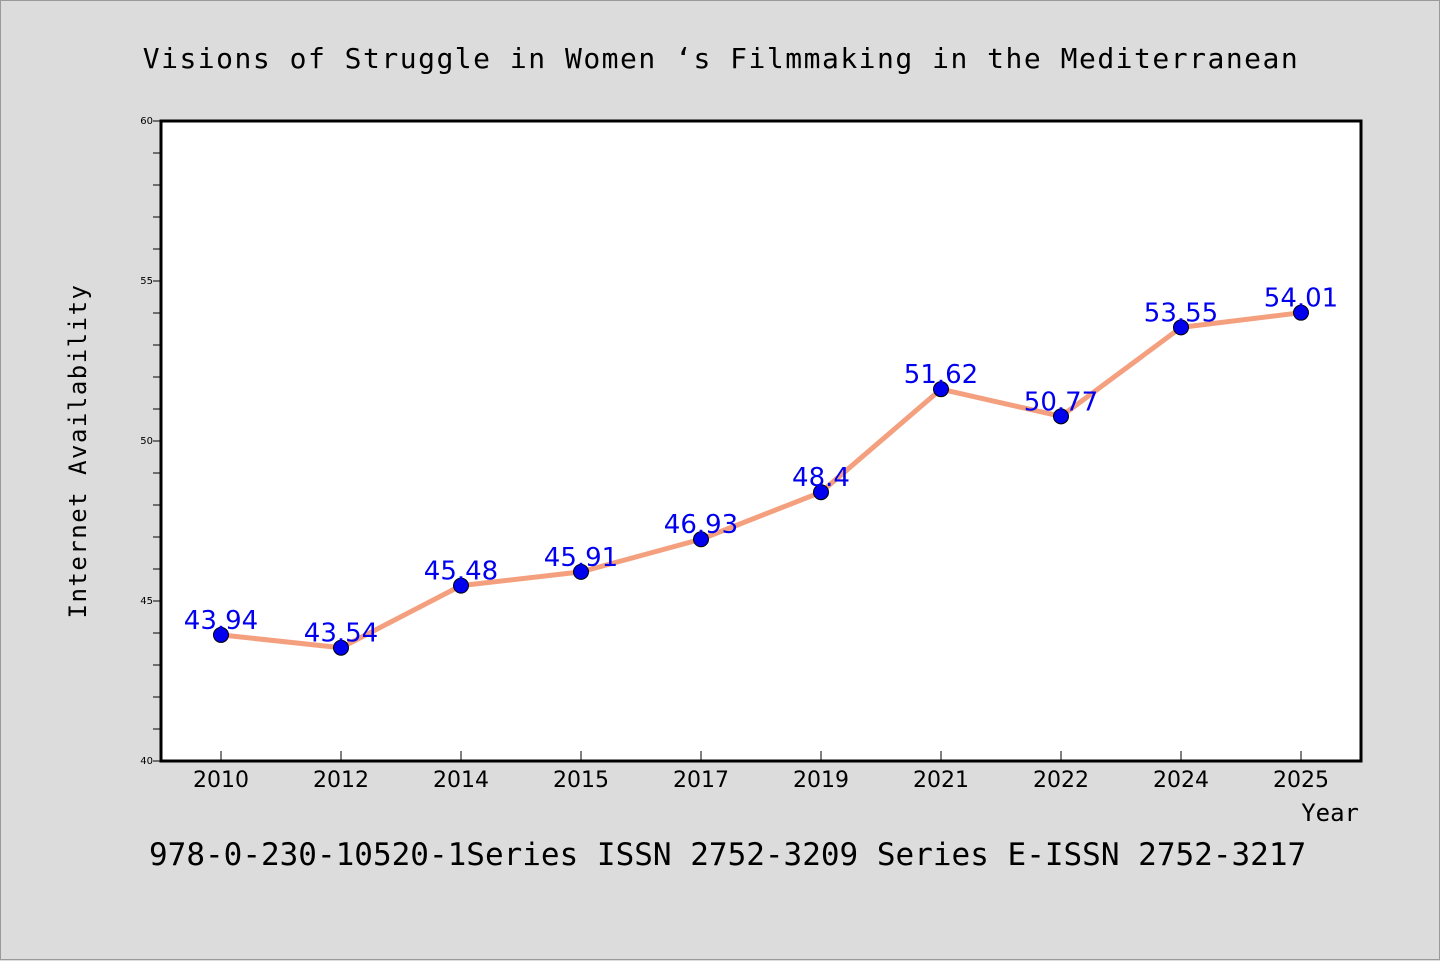 This screenshot has width=1440, height=961. What do you see at coordinates (221, 621) in the screenshot?
I see `data-label: 43.94` at bounding box center [221, 621].